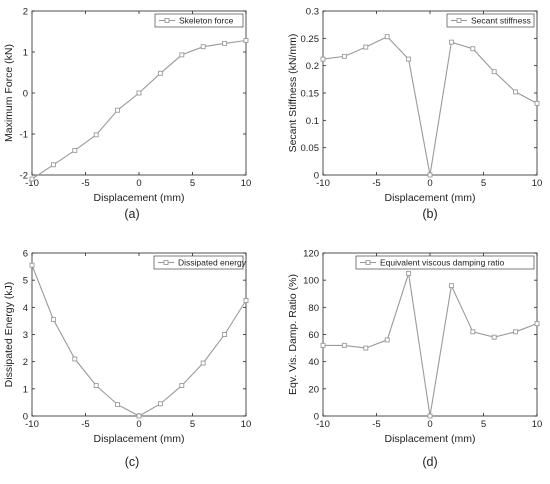 Image resolution: width=550 pixels, height=484 pixels. I want to click on legend: Skeleton force, so click(199, 20).